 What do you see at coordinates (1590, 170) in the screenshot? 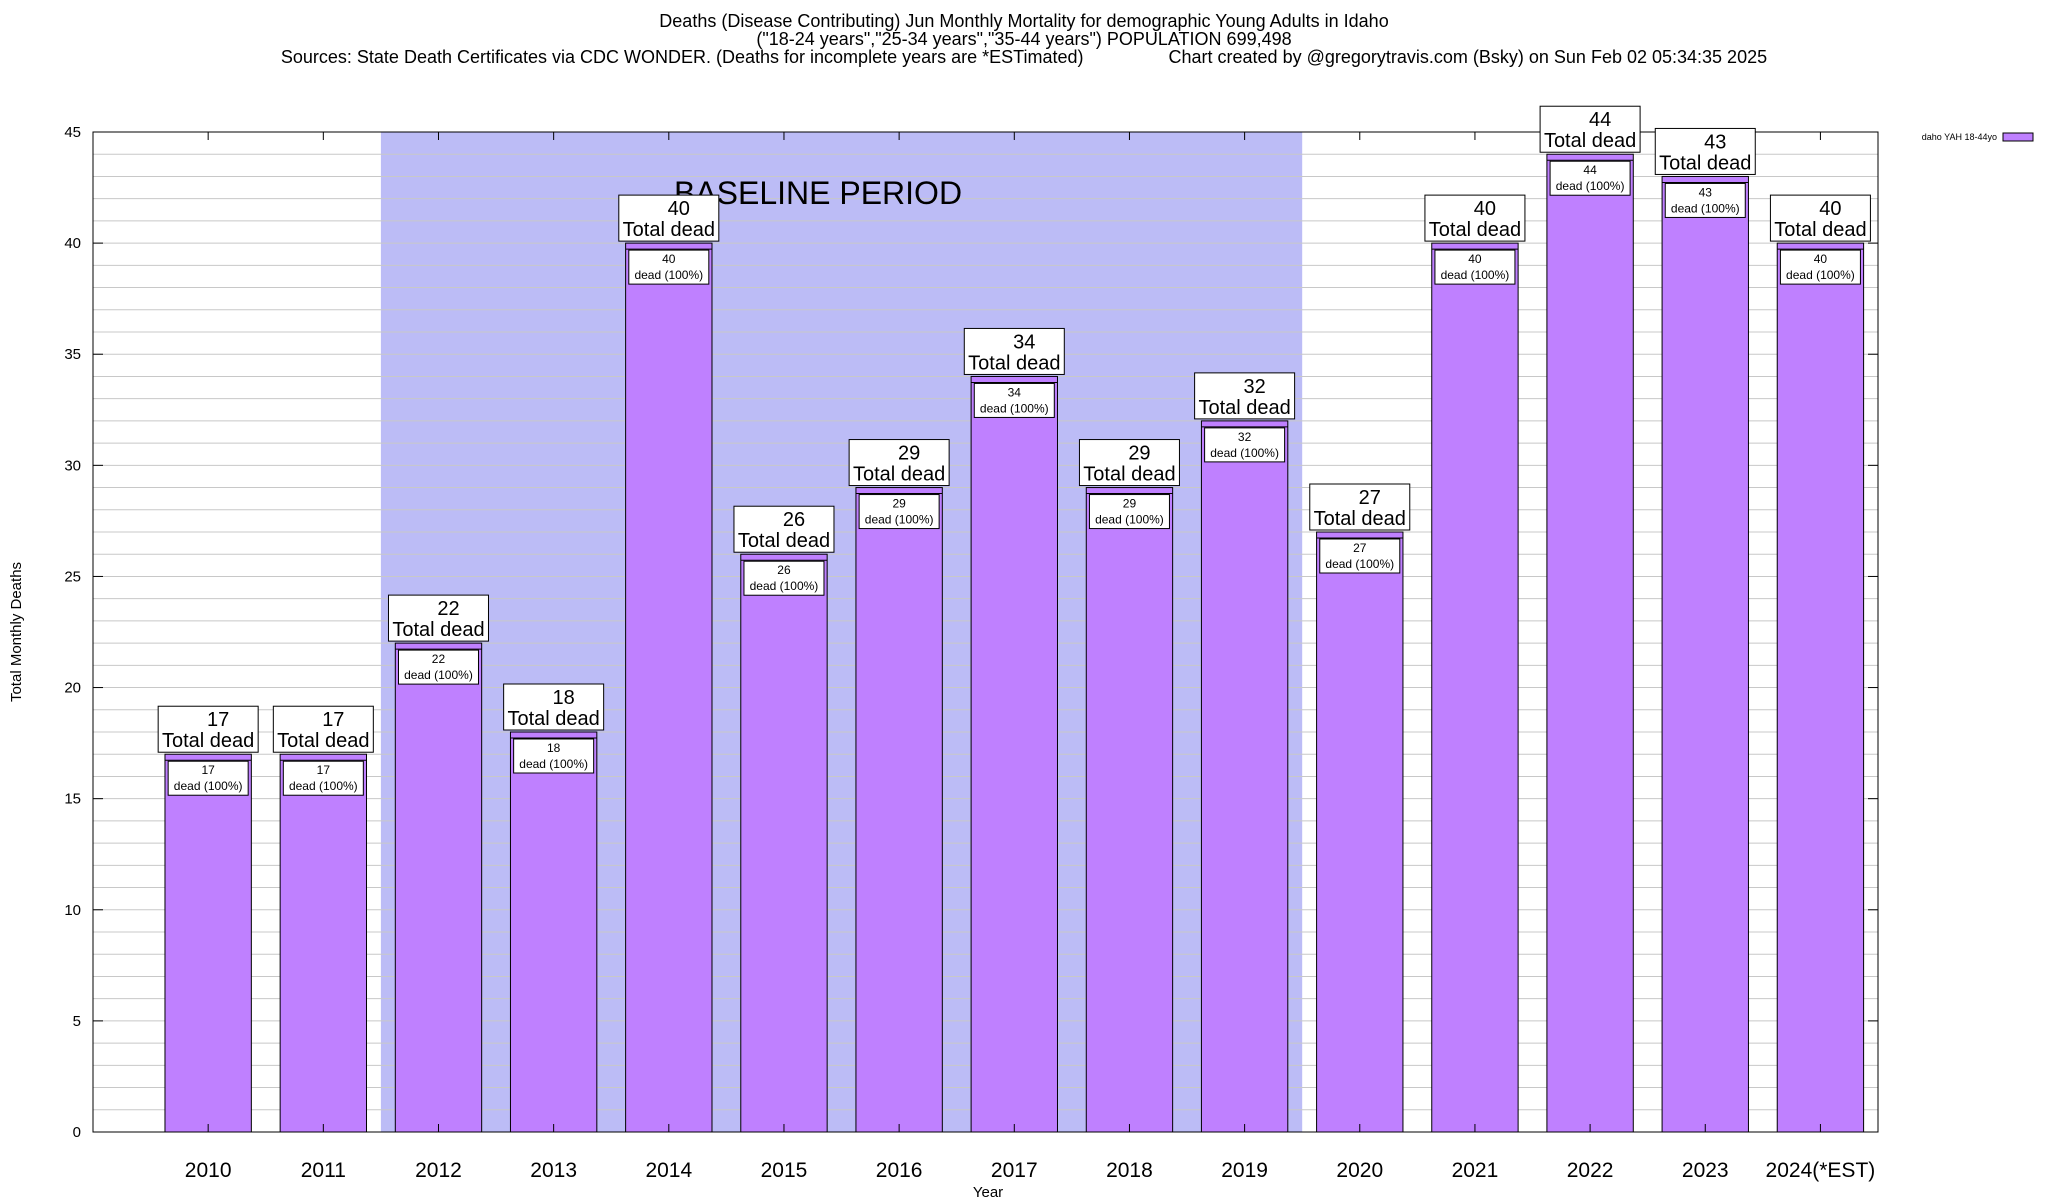
I see `inner-label-value: 44` at bounding box center [1590, 170].